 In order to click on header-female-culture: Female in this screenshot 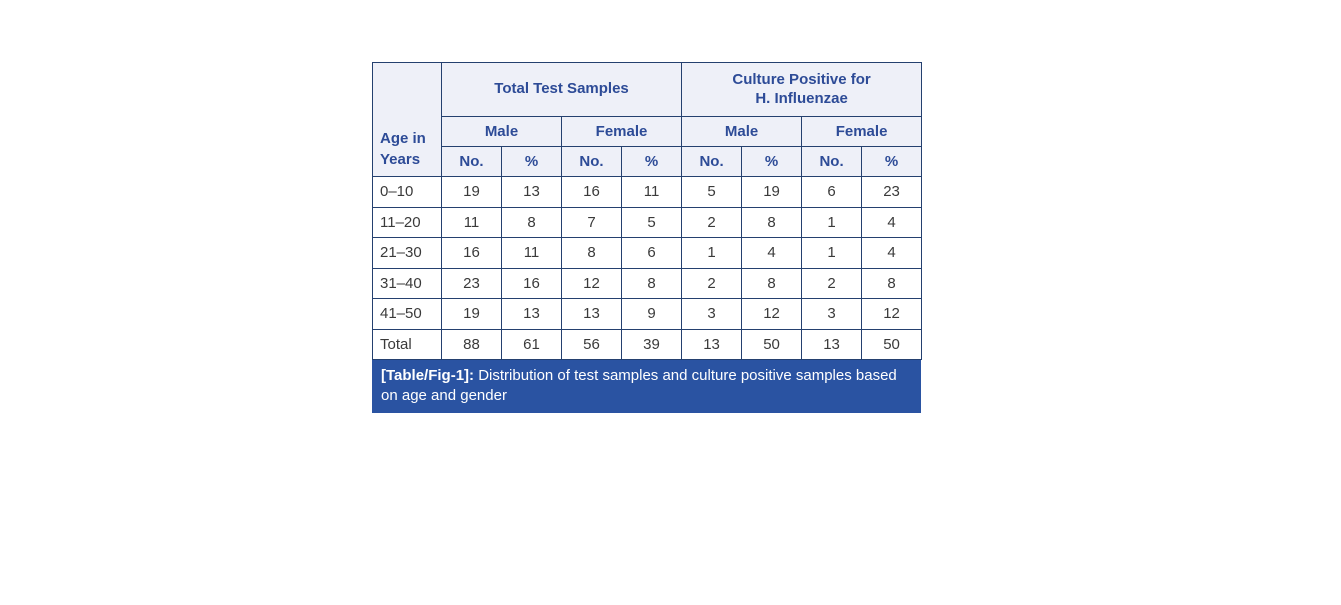, I will do `click(862, 131)`.